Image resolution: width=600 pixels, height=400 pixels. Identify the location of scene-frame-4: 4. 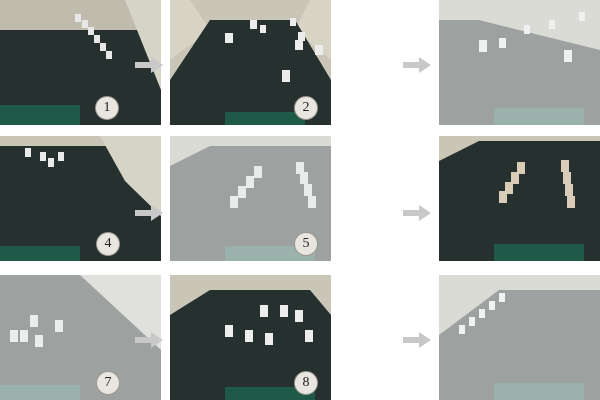
(80, 198).